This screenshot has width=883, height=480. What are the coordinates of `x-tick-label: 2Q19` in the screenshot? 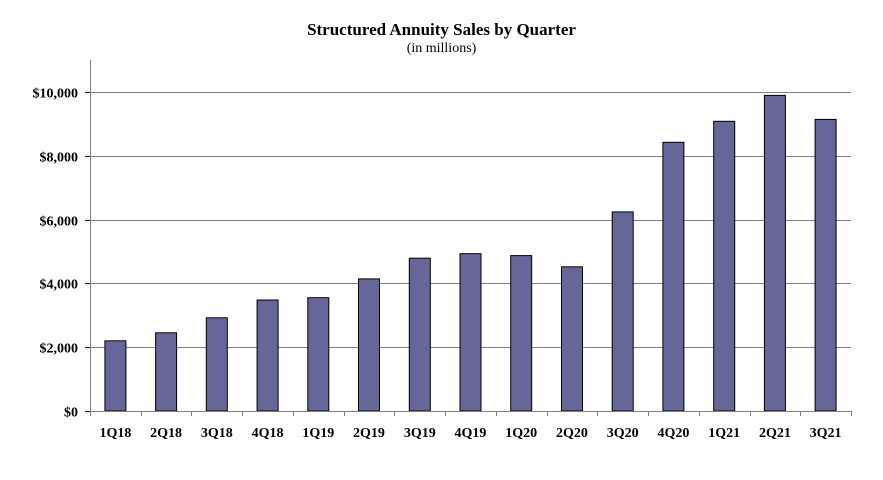 It's located at (369, 433).